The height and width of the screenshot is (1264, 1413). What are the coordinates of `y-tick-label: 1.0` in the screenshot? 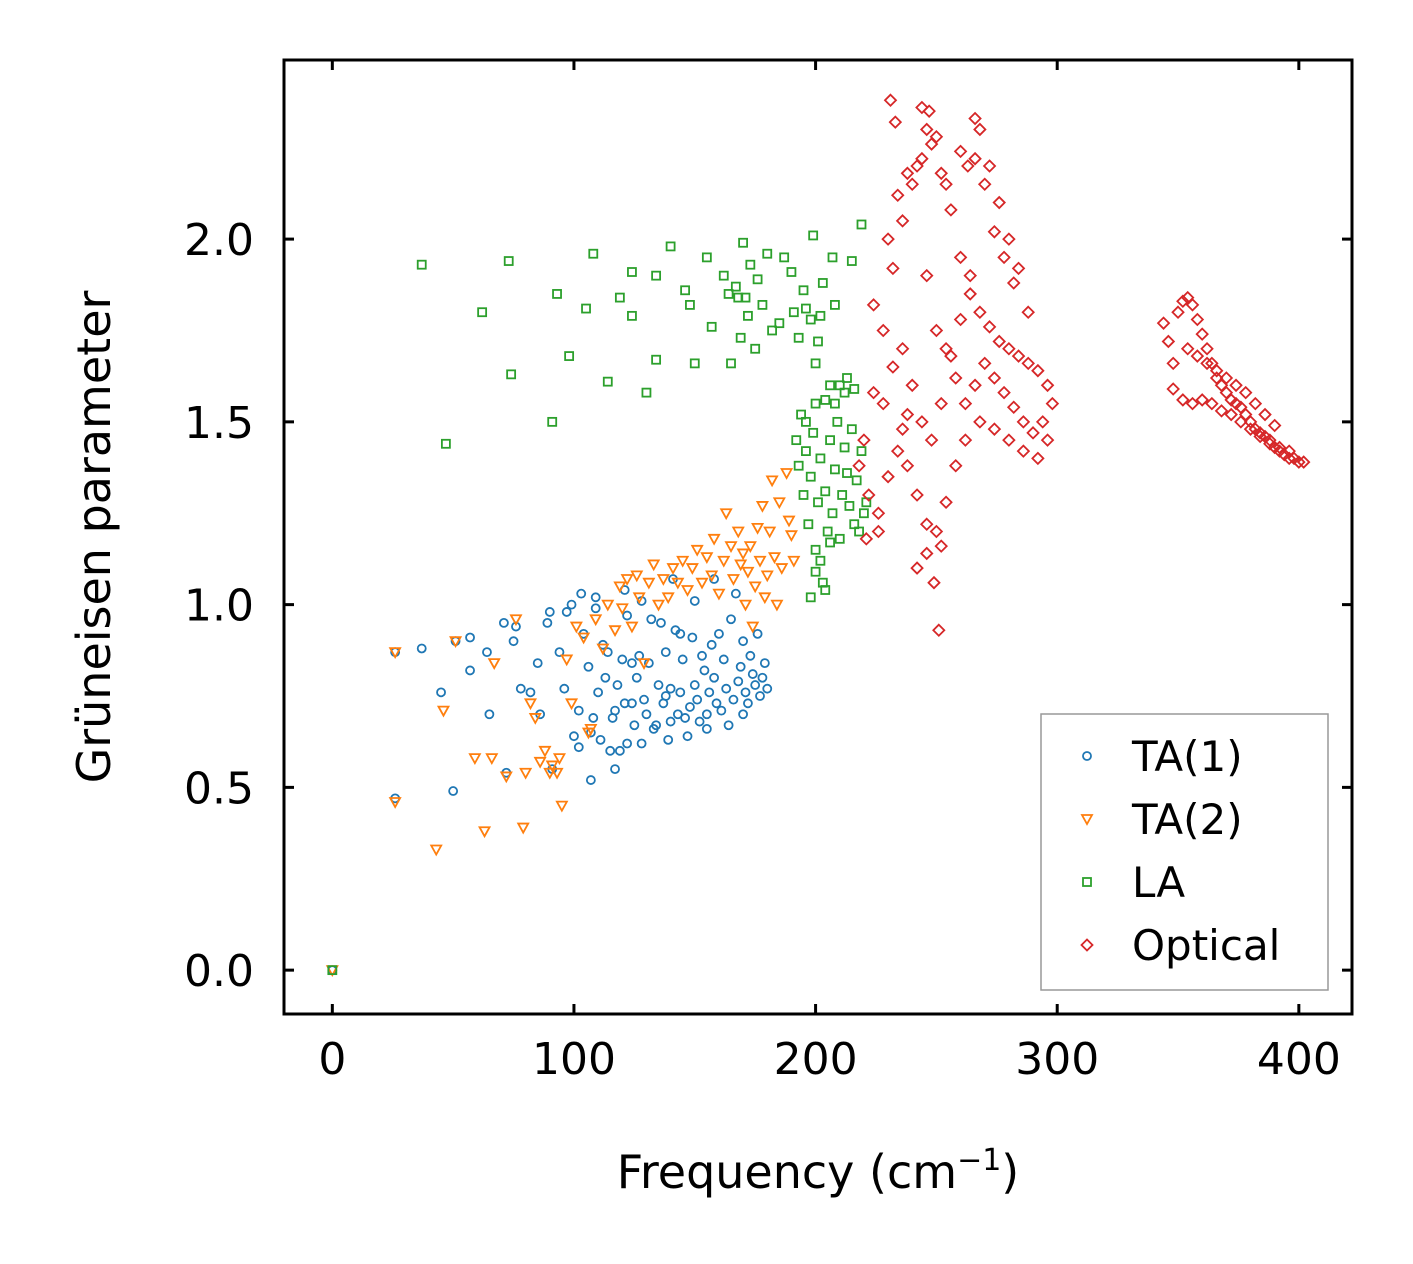 It's located at (219, 606).